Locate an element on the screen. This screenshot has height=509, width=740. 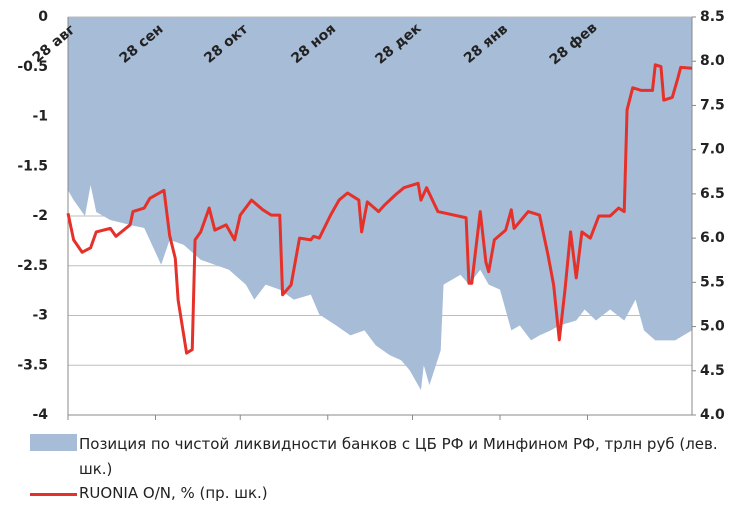
y-tick-label: -3.5 is located at coordinates (32, 365).